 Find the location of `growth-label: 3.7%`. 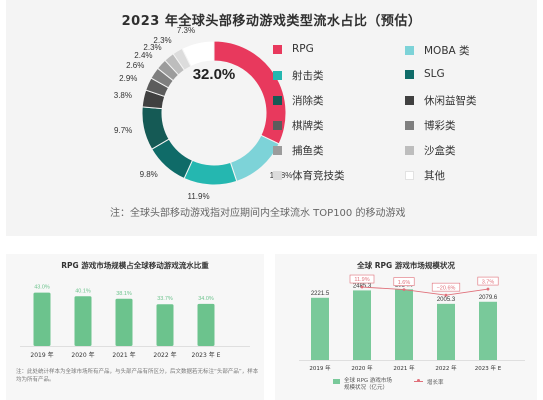

growth-label: 3.7% is located at coordinates (488, 282).